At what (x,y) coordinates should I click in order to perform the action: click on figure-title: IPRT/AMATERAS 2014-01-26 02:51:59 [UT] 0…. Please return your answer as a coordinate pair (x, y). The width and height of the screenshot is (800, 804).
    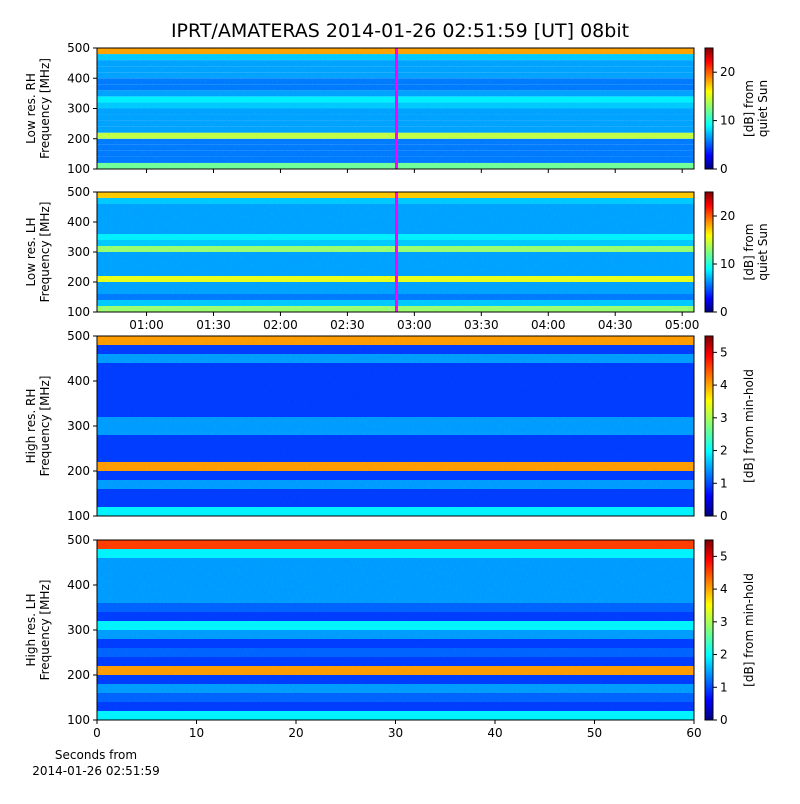
    Looking at the image, I should click on (400, 31).